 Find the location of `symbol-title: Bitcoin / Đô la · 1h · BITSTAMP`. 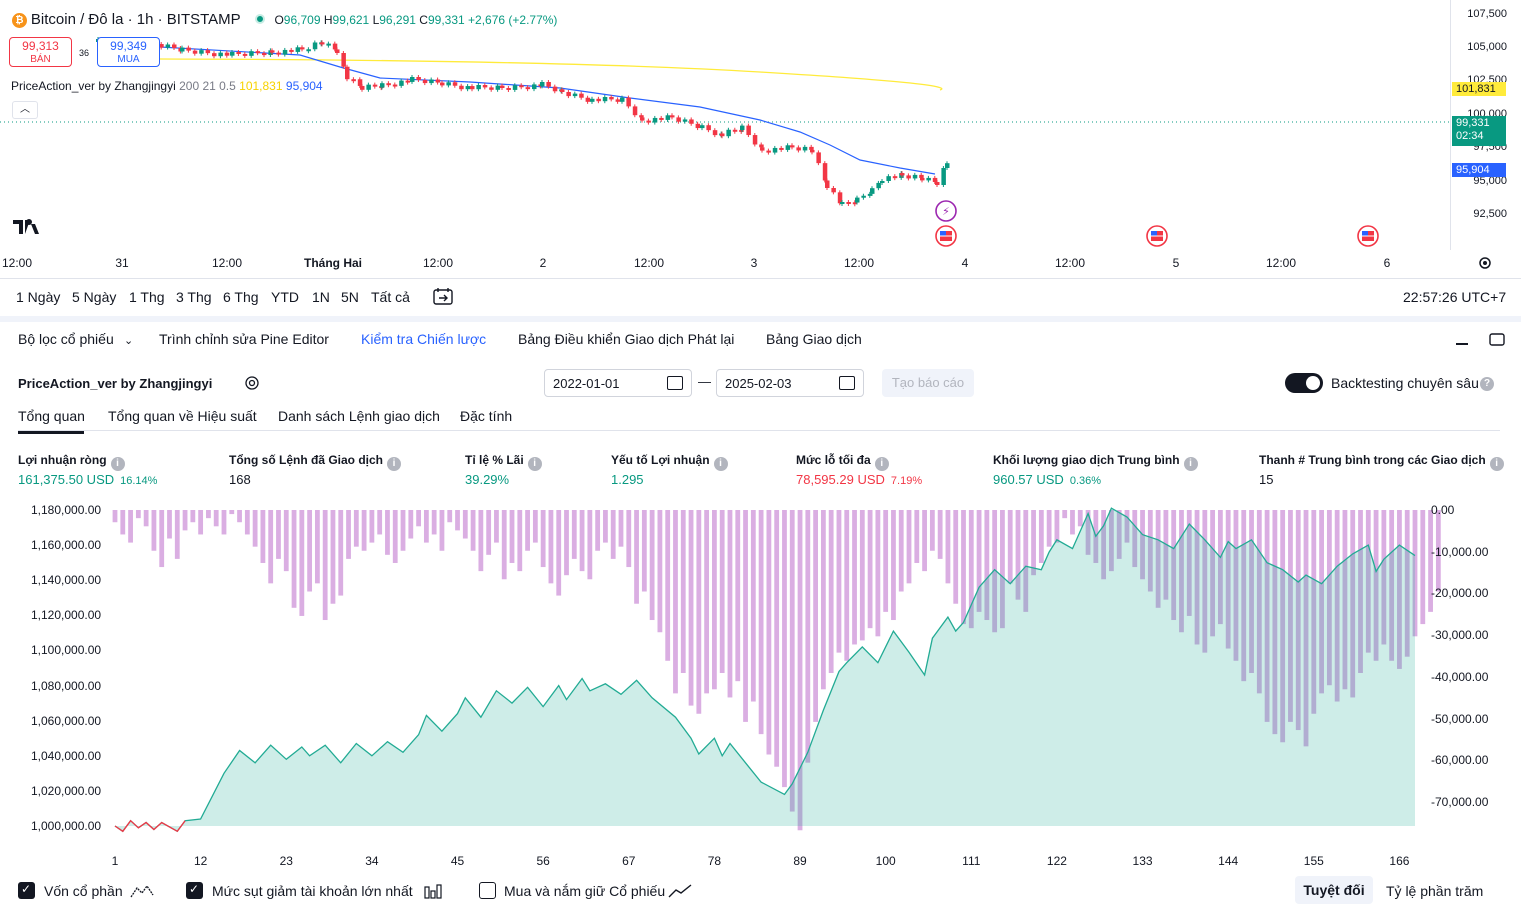

symbol-title: Bitcoin / Đô la · 1h · BITSTAMP is located at coordinates (135, 19).